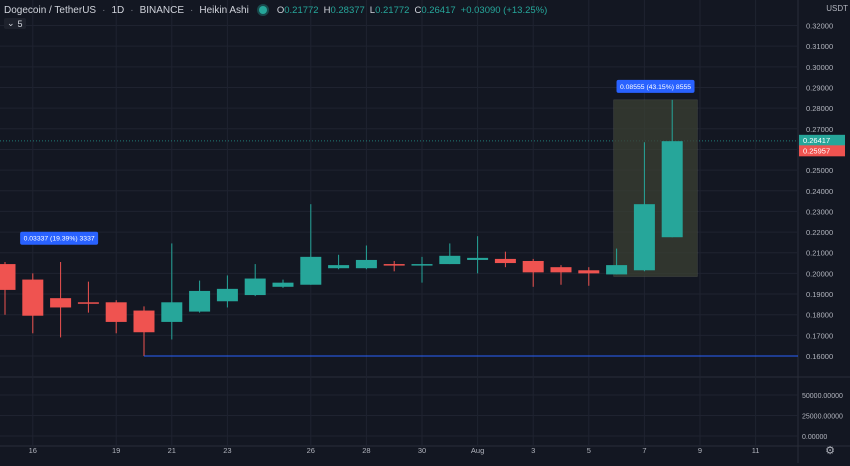 The width and height of the screenshot is (850, 466). I want to click on gear-icon: ⚙, so click(830, 451).